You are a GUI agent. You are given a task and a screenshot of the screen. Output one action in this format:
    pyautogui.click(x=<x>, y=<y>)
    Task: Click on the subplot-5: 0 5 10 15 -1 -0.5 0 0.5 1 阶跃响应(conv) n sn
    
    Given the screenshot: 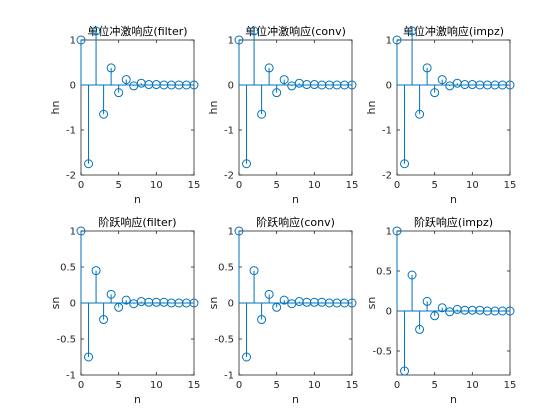 What is the action you would take?
    pyautogui.click(x=282, y=310)
    